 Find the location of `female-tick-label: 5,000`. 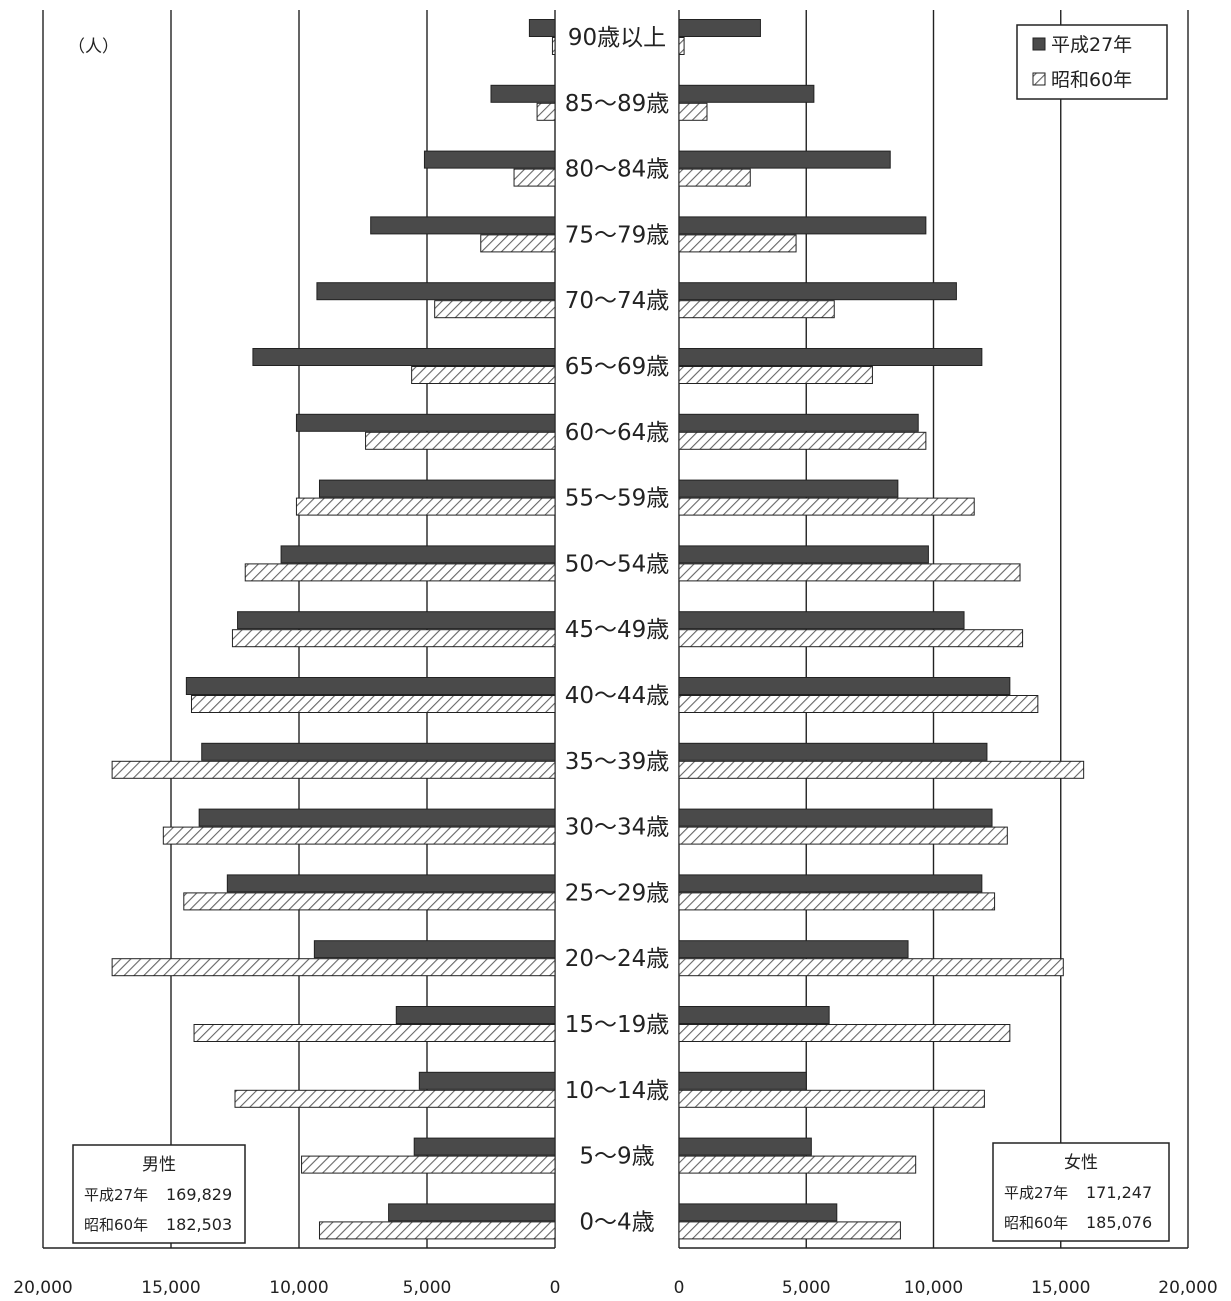

female-tick-label: 5,000 is located at coordinates (806, 1288).